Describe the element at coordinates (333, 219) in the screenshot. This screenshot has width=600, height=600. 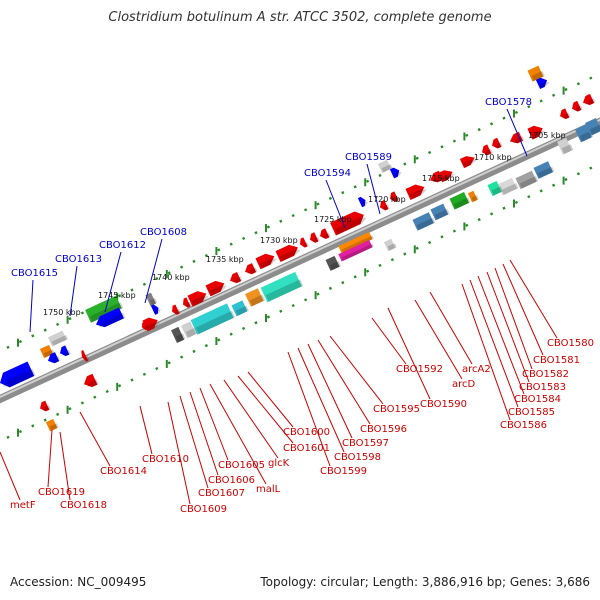
I see `scale-label: 1725 kbp` at that location.